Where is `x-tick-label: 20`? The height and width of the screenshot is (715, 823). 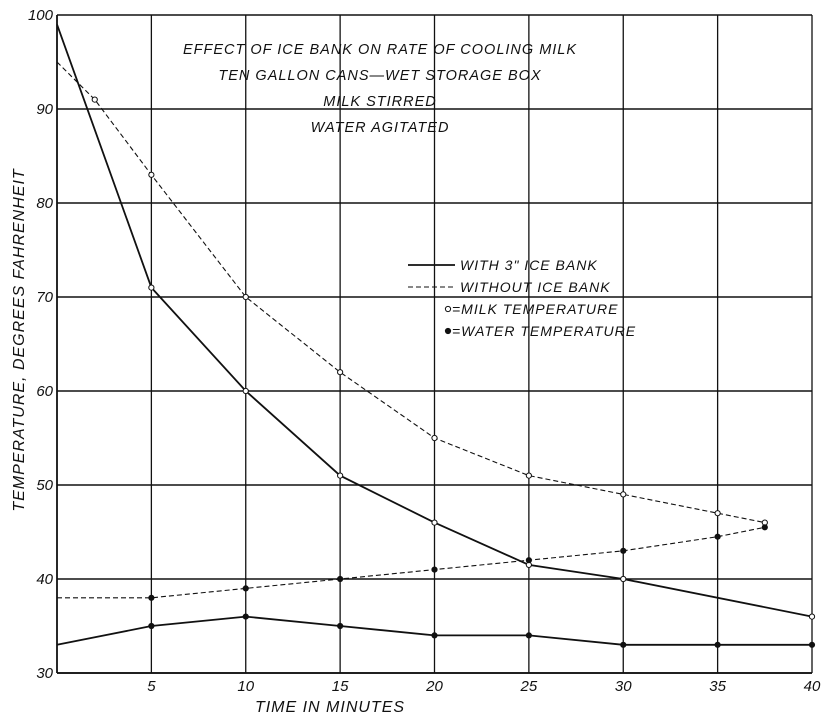 x-tick-label: 20 is located at coordinates (434, 686).